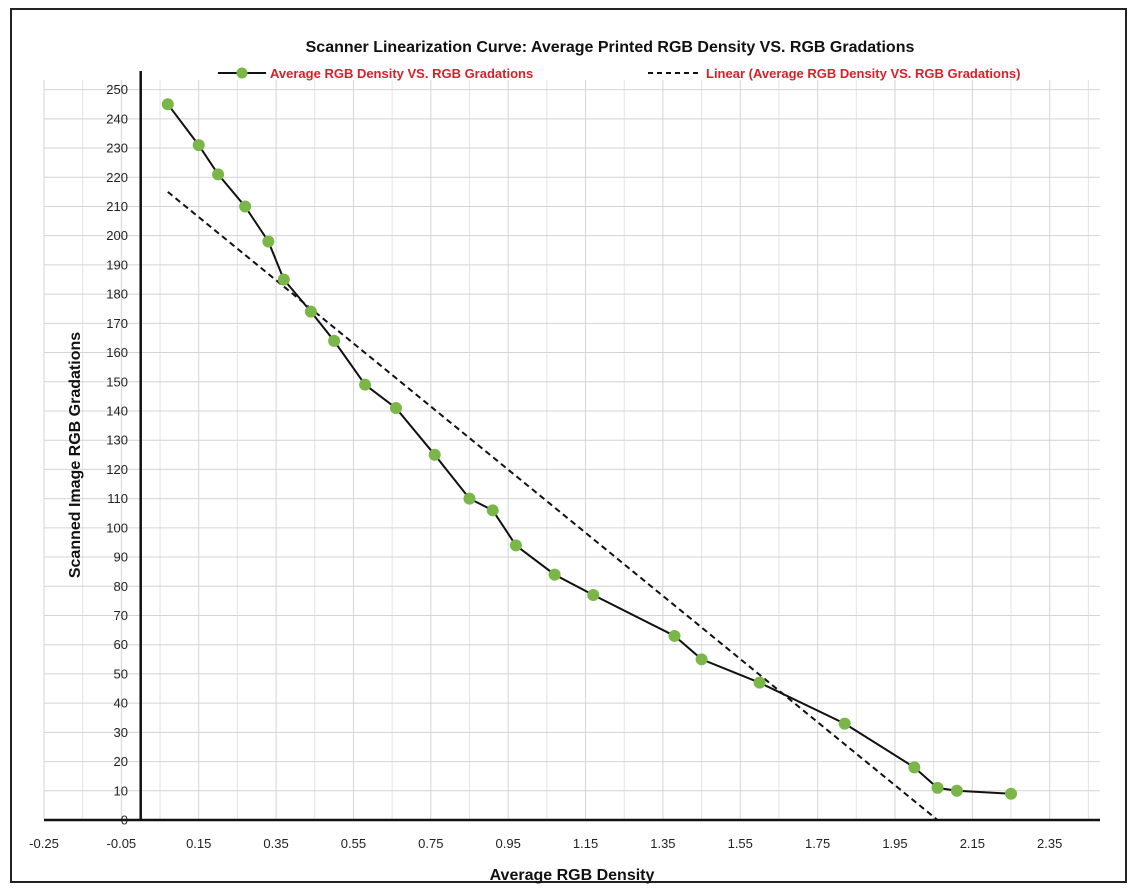 This screenshot has height=889, width=1137. Describe the element at coordinates (242, 73) in the screenshot. I see `legend-series-marker` at that location.